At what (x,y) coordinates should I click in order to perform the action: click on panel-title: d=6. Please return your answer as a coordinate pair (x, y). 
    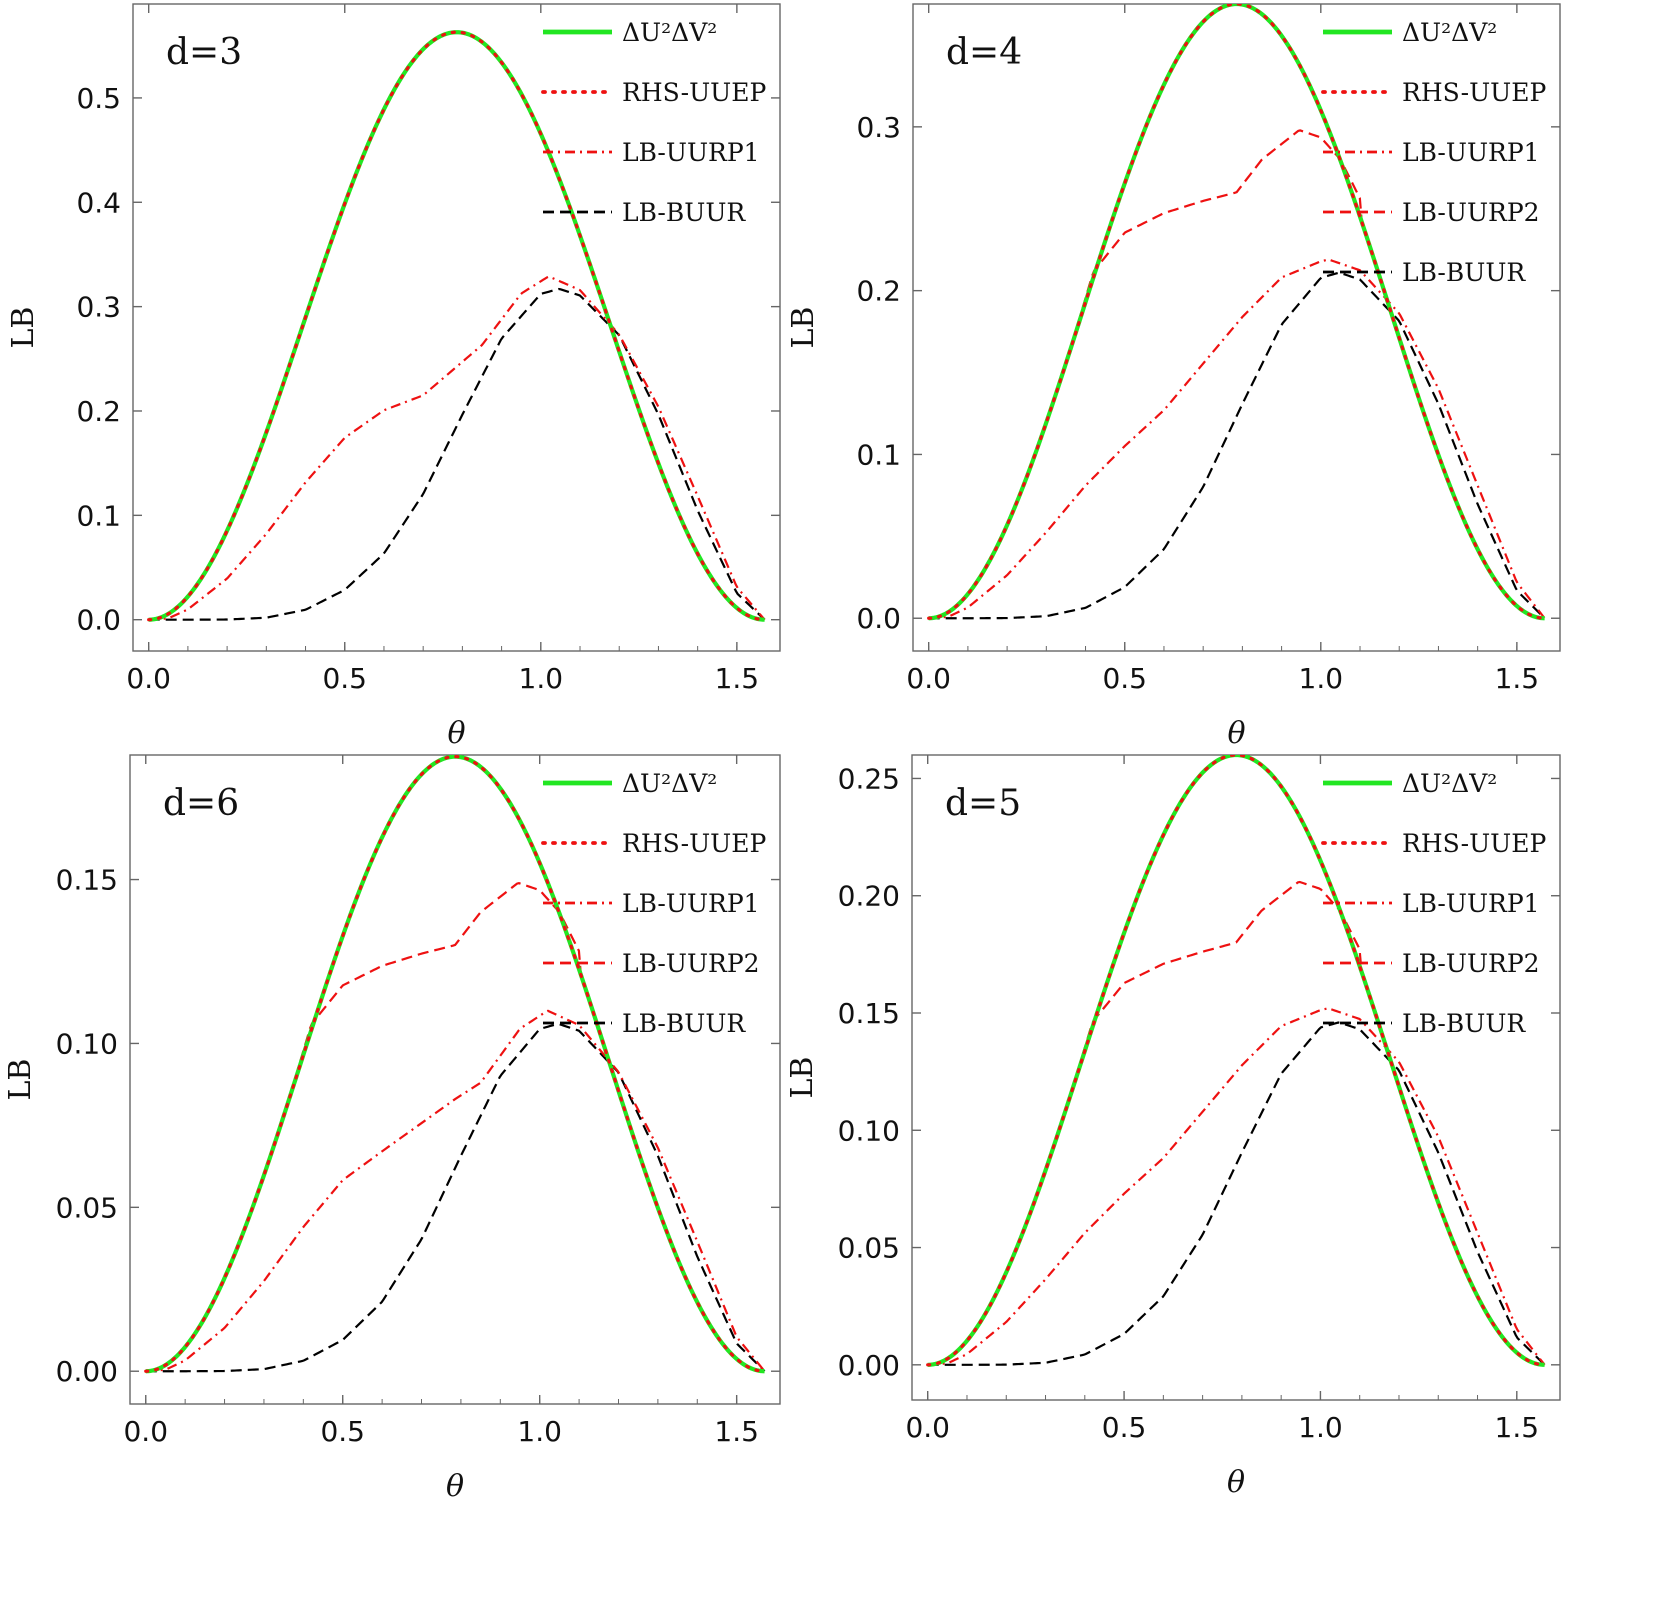
    Looking at the image, I should click on (201, 803).